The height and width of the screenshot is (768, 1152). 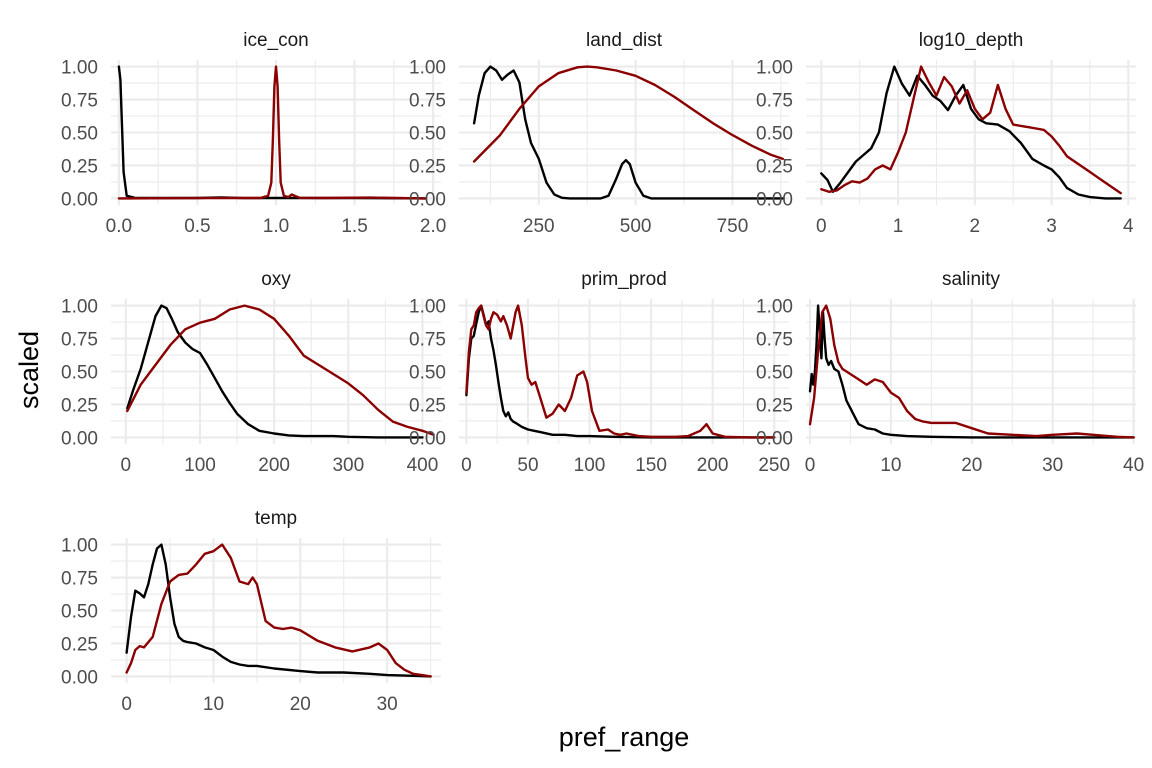 I want to click on x-tick-label: 300, so click(x=348, y=465).